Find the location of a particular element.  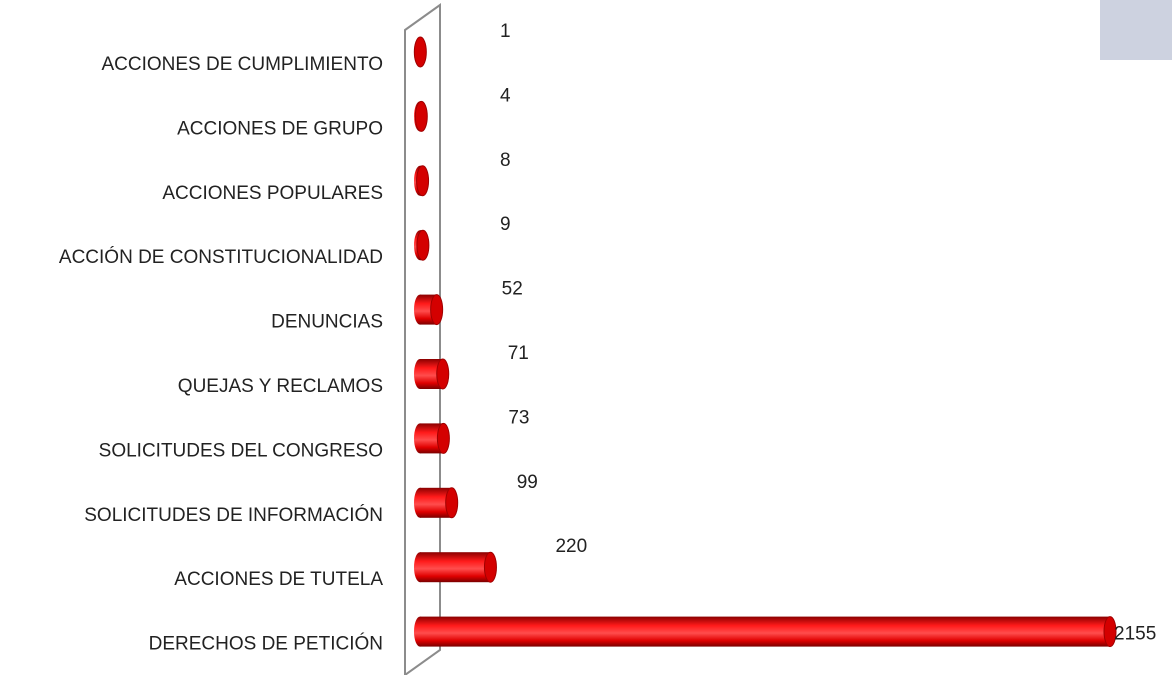

category-label: ACCIONES DE CUMPLIMIENTO is located at coordinates (242, 64).